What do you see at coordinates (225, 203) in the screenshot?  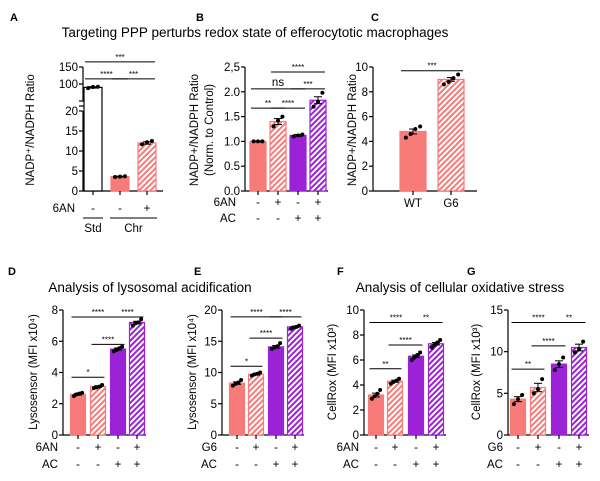 I see `condition-label: 6AN` at bounding box center [225, 203].